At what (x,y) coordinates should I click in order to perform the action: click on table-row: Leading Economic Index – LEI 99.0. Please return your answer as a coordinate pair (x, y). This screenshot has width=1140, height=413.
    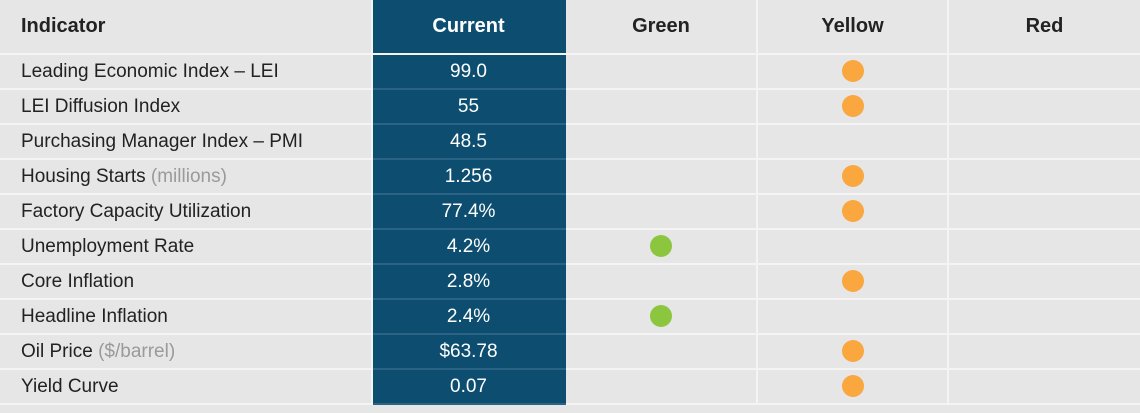
    Looking at the image, I should click on (570, 72).